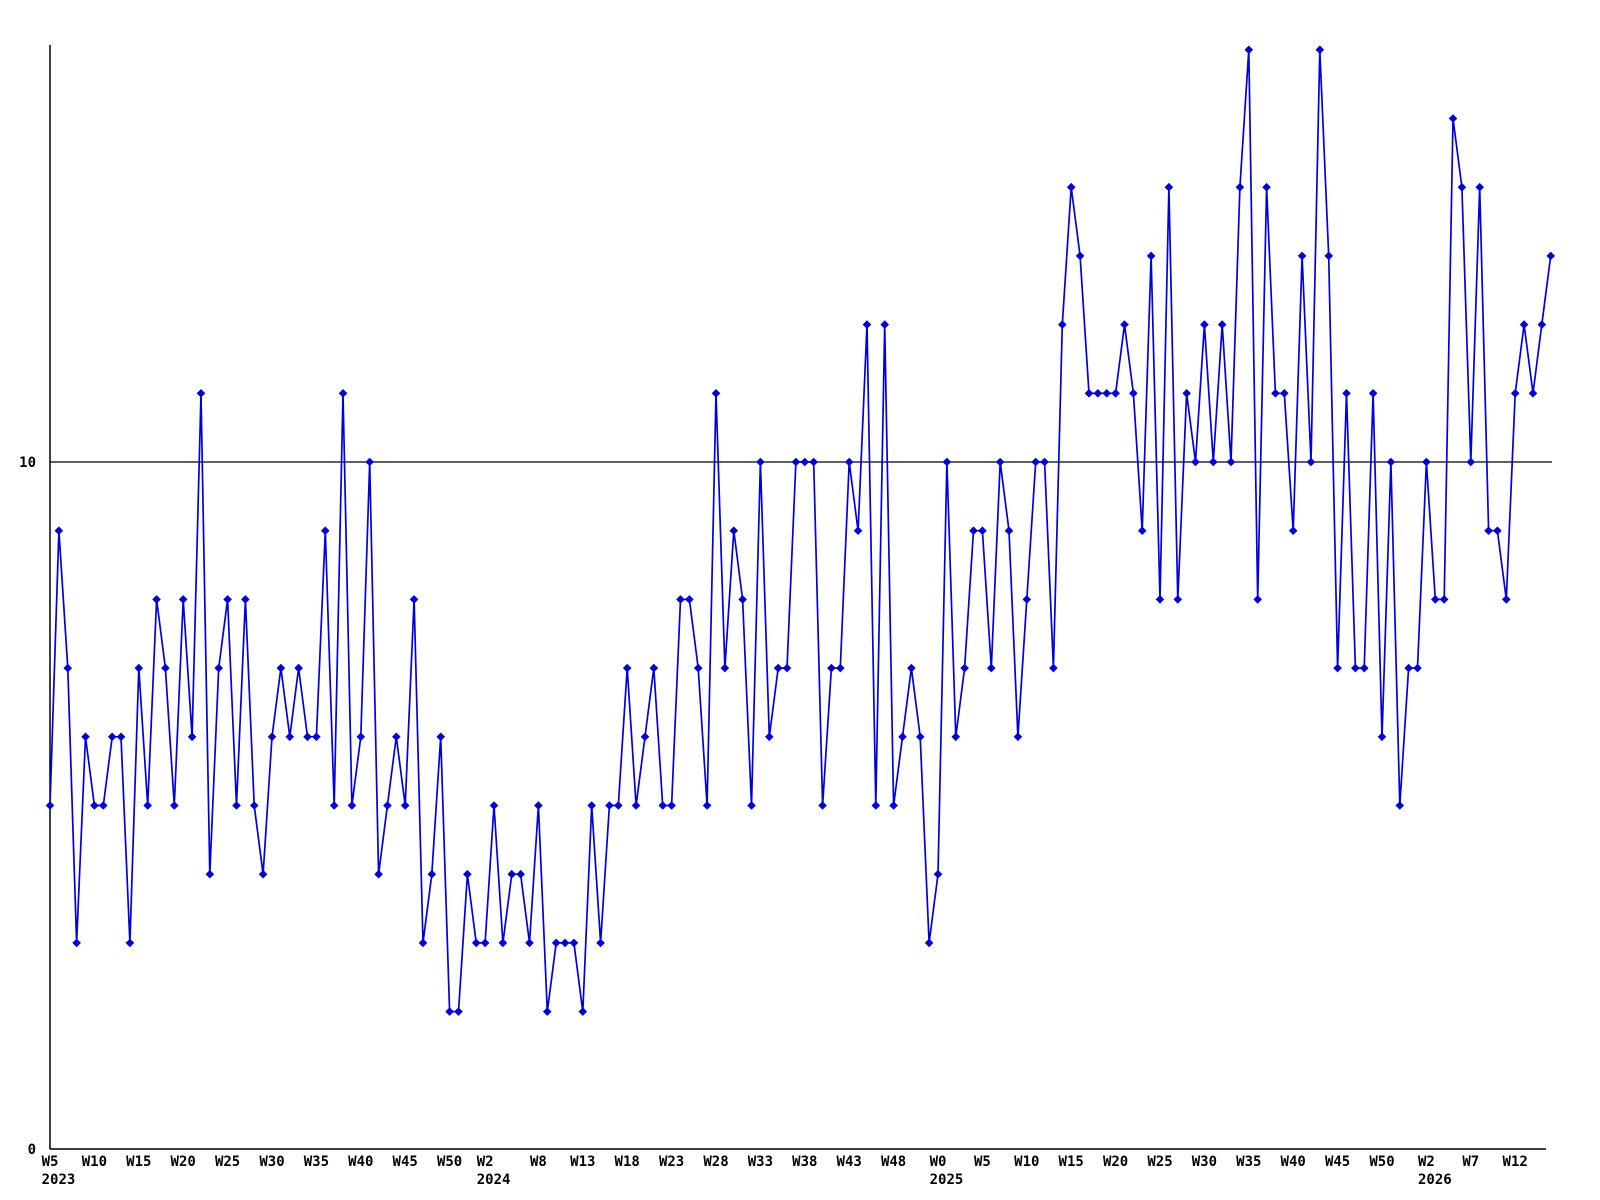 Image resolution: width=1600 pixels, height=1200 pixels. What do you see at coordinates (1115, 1162) in the screenshot?
I see `x-tick-label: W20` at bounding box center [1115, 1162].